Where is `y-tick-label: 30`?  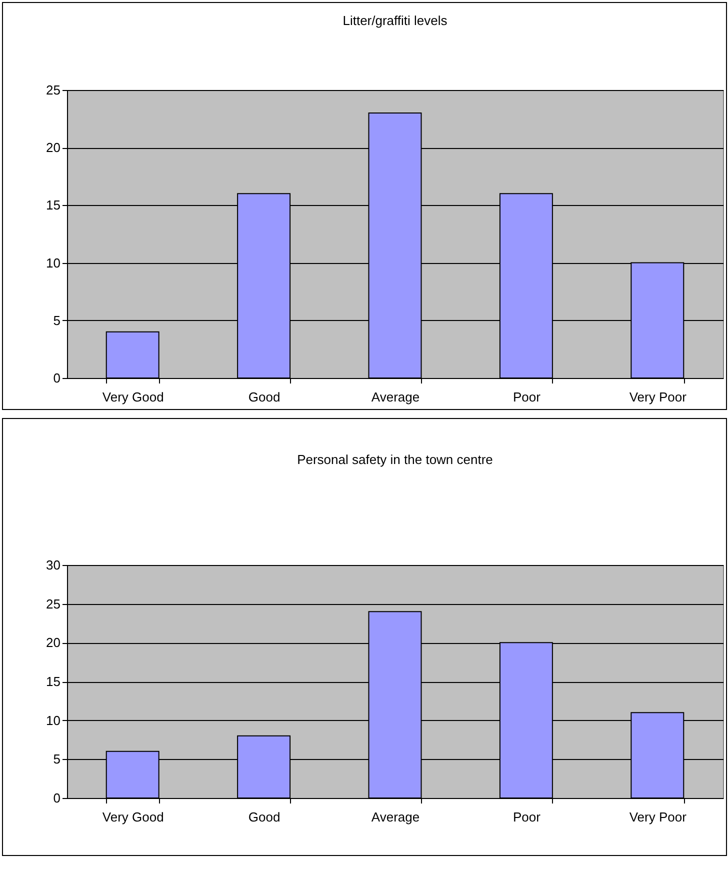 y-tick-label: 30 is located at coordinates (53, 565).